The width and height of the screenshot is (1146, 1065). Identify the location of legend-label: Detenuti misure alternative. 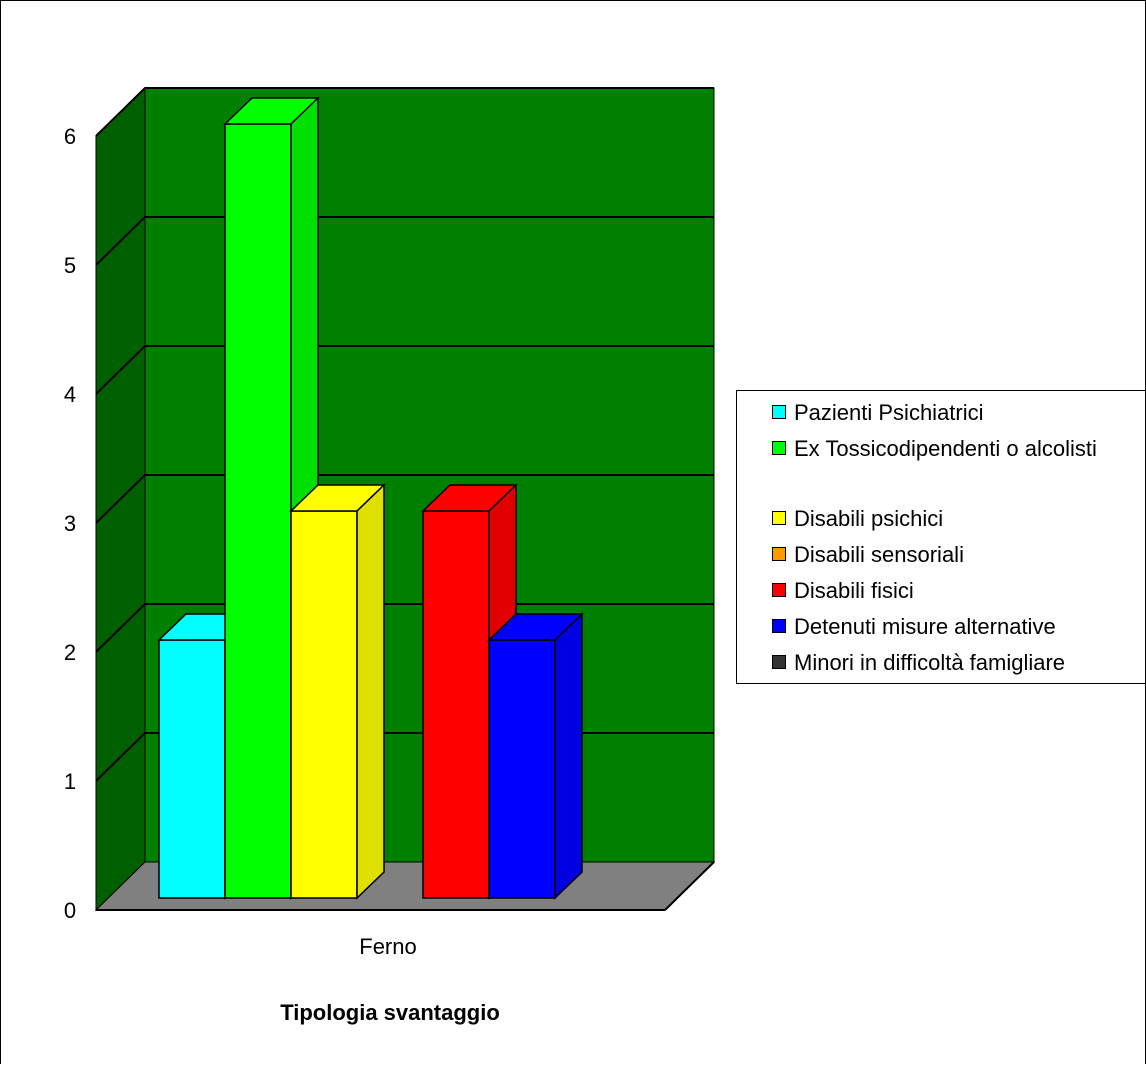
(925, 626).